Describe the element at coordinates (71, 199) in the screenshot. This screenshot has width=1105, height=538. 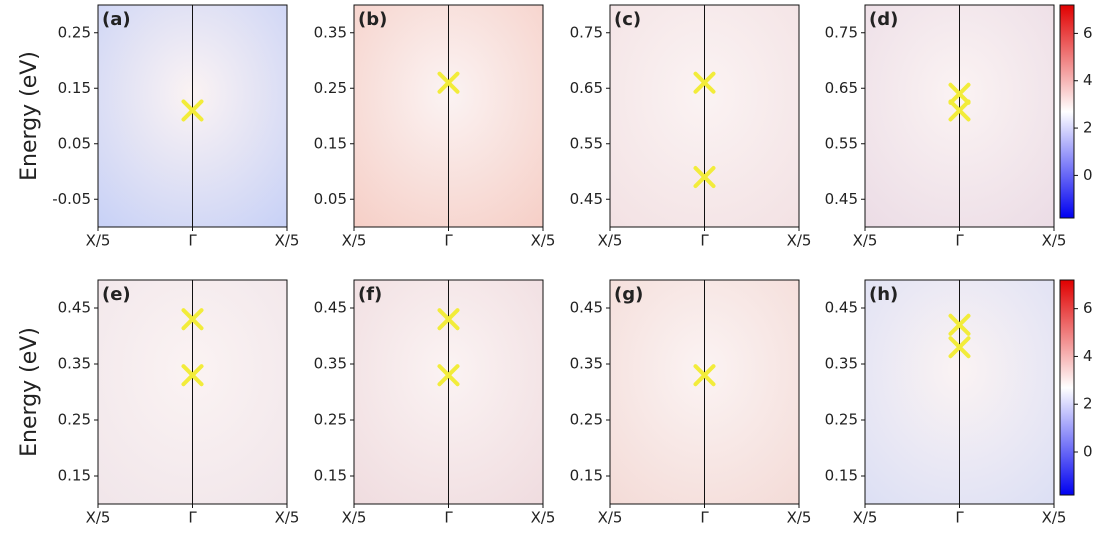
I see `y-tick-label: -0.05` at that location.